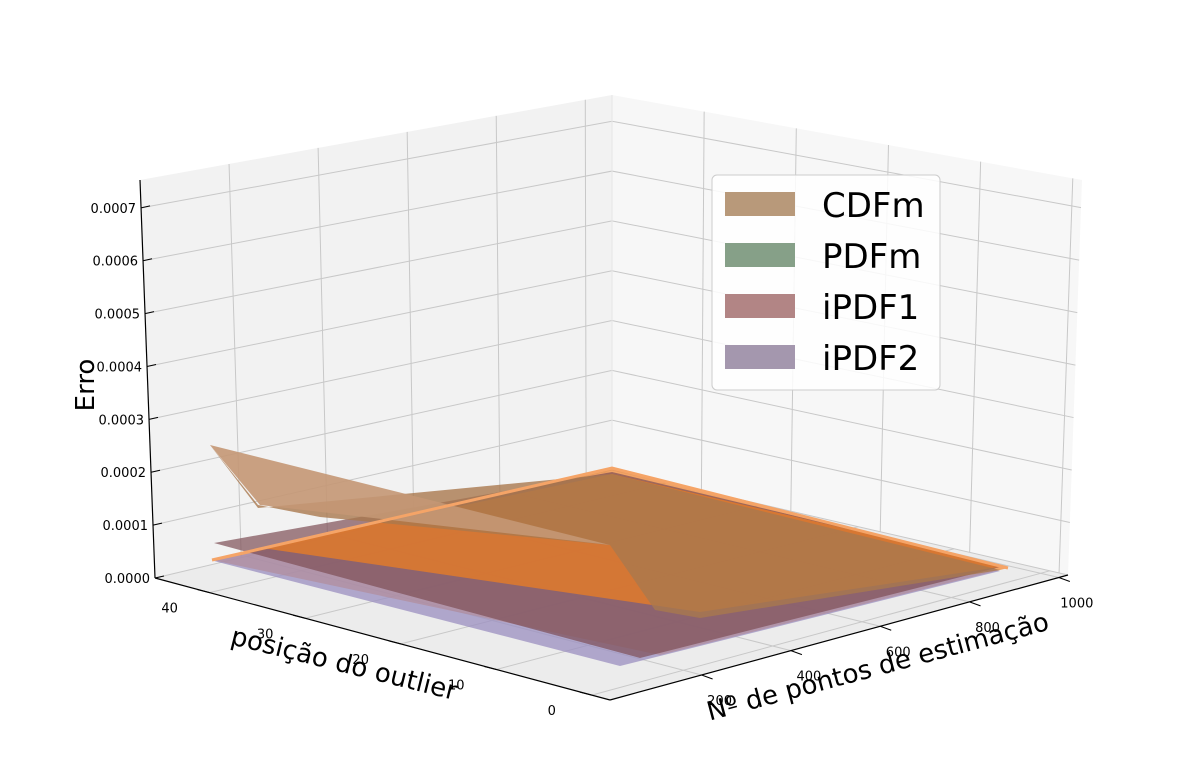 The height and width of the screenshot is (782, 1189). Describe the element at coordinates (126, 526) in the screenshot. I see `z-tick-label: 0.0001` at that location.